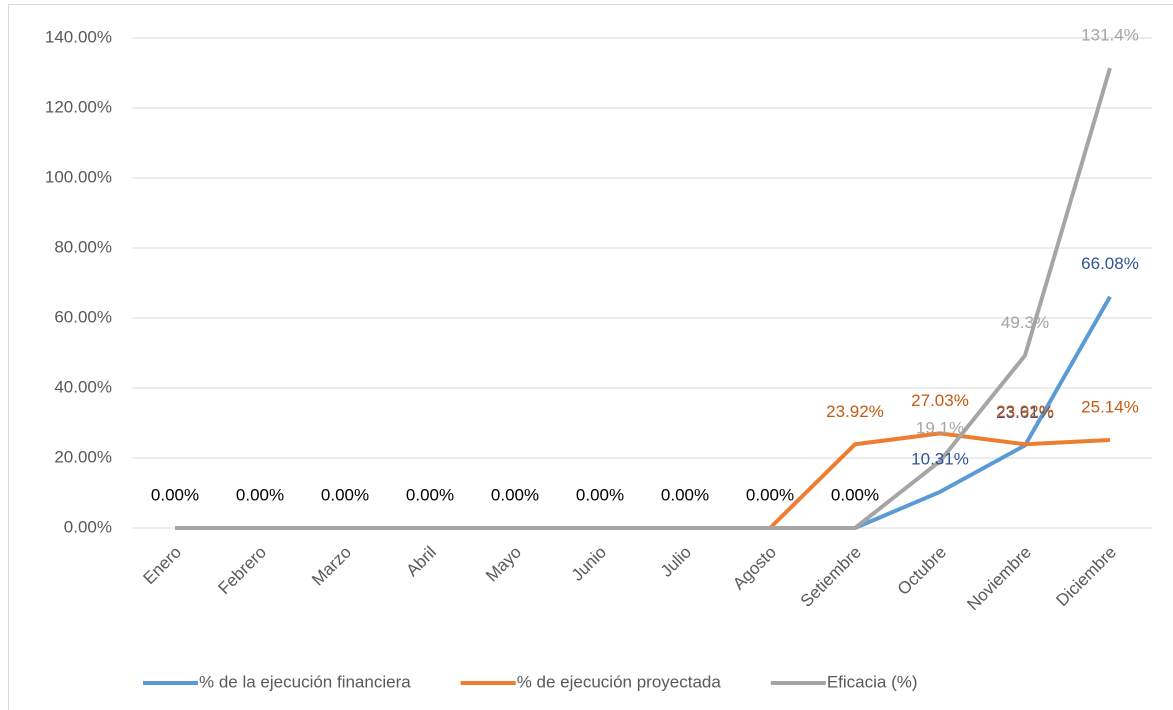 This screenshot has height=710, width=1173. Describe the element at coordinates (589, 564) in the screenshot. I see `x-tick-label: Junio` at that location.